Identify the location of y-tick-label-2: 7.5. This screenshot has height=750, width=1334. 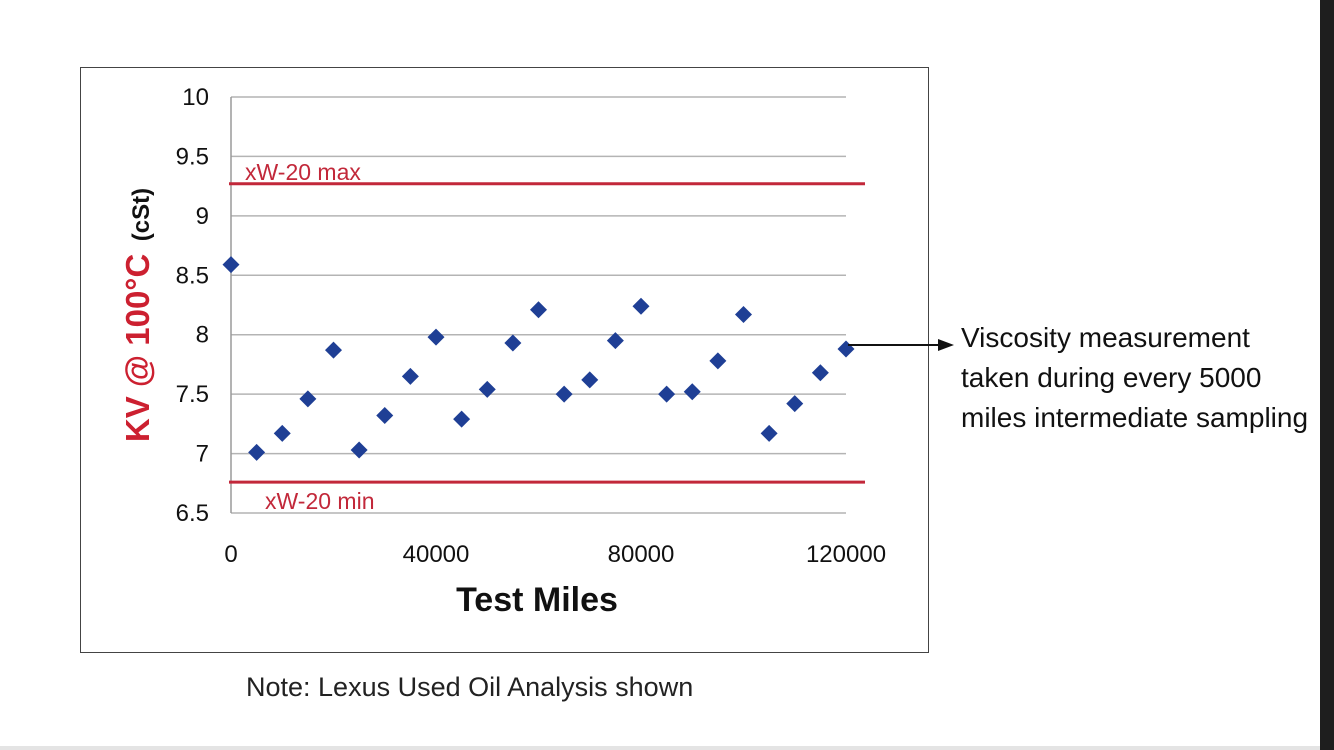
(192, 394).